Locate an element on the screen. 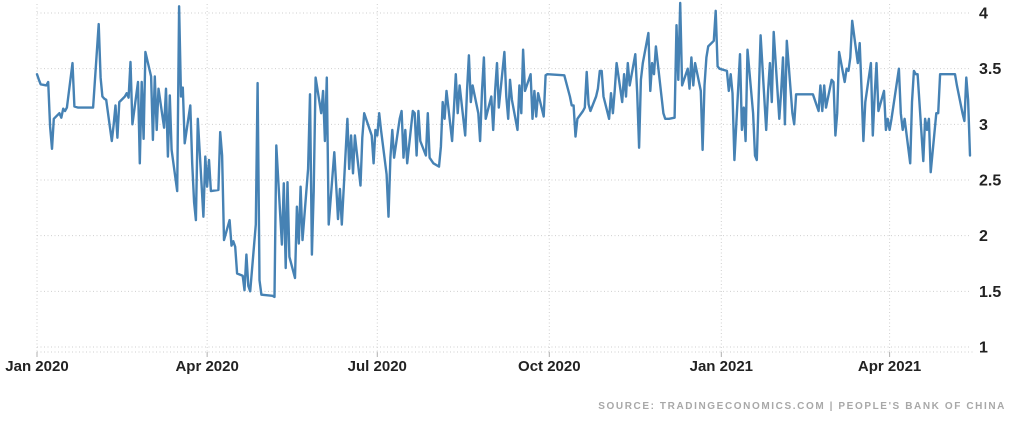  x-axis-label-Jan-2021: Jan 2021 is located at coordinates (721, 366).